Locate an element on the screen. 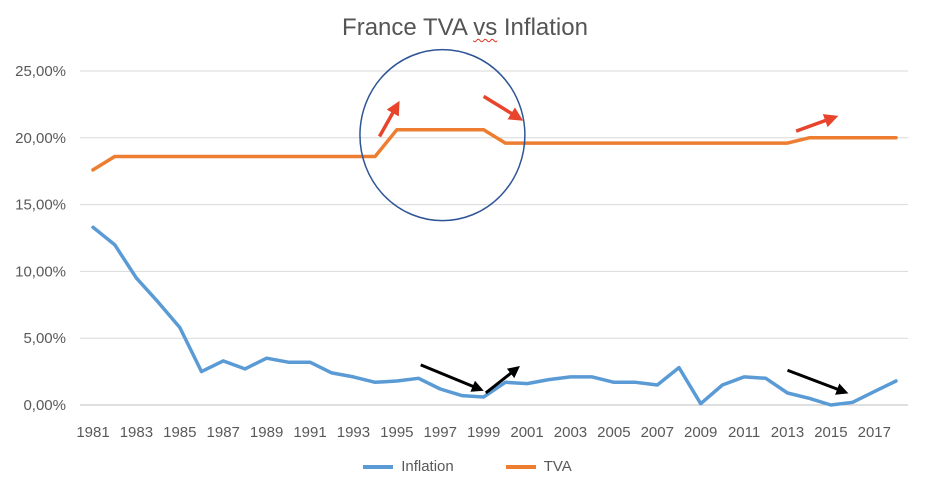 Image resolution: width=935 pixels, height=498 pixels. x-tick-label: 1993 is located at coordinates (353, 432).